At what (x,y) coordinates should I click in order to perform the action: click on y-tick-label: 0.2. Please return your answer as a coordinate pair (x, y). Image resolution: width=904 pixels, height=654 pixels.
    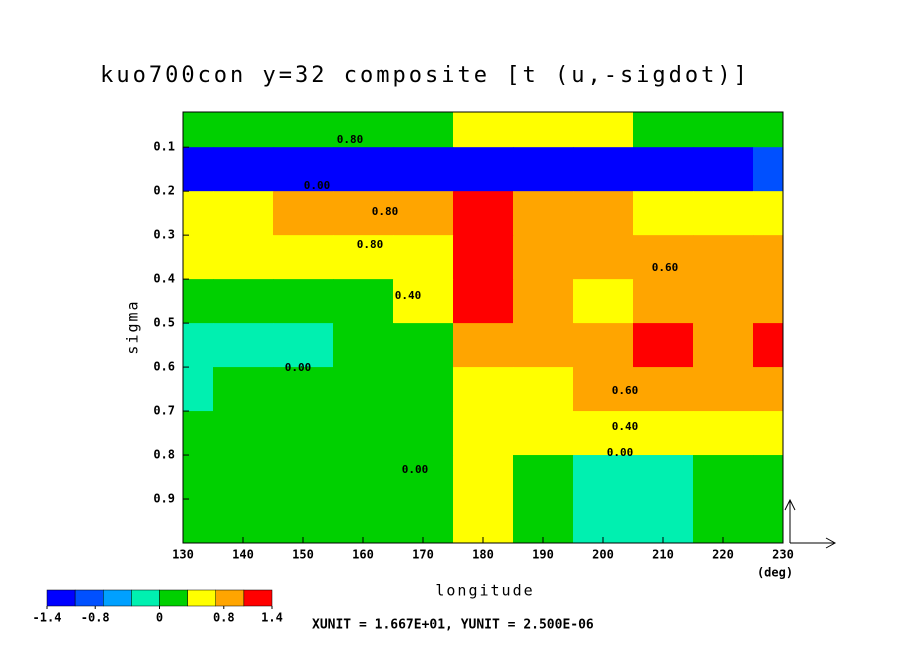
    Looking at the image, I should click on (164, 191).